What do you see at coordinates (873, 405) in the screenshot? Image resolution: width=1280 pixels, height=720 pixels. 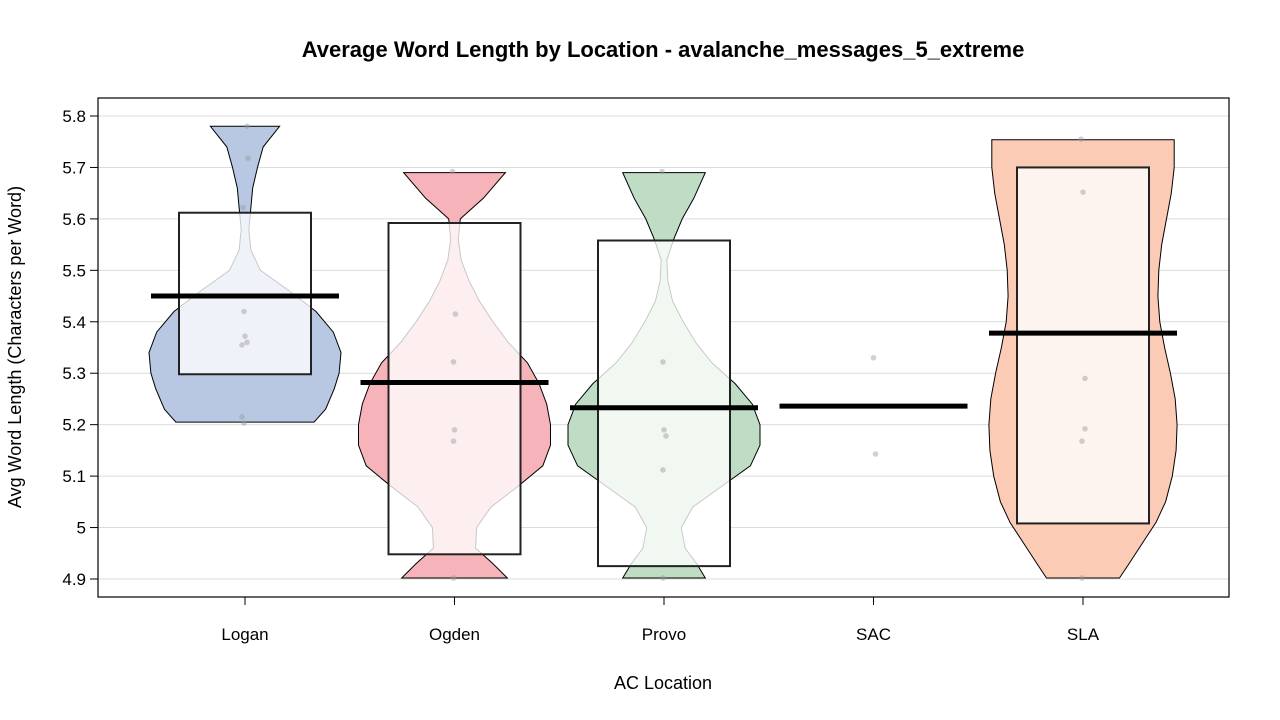 I see `group-sac` at bounding box center [873, 405].